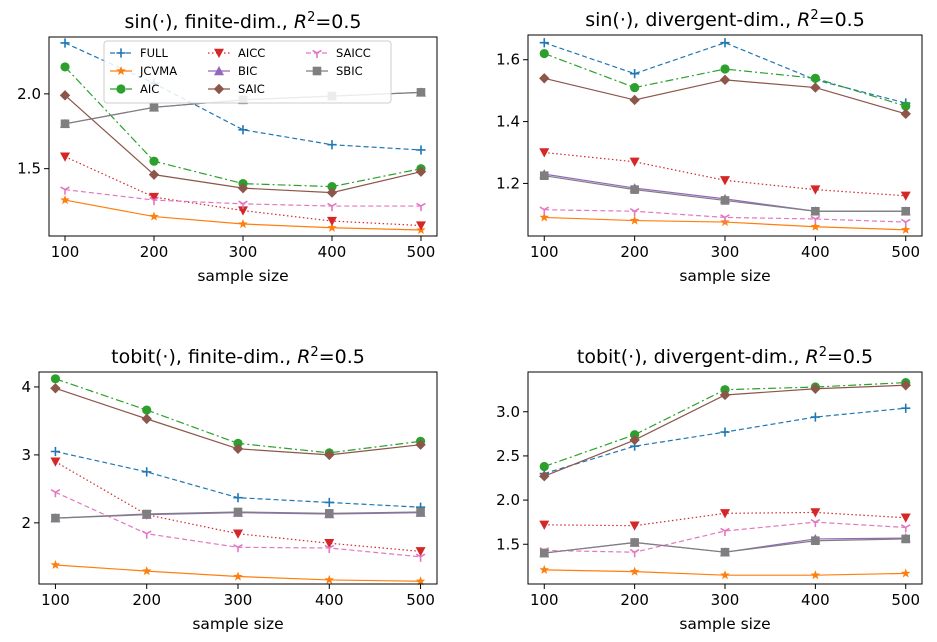 This screenshot has height=642, width=937. I want to click on y-tick-label: 3.0, so click(508, 412).